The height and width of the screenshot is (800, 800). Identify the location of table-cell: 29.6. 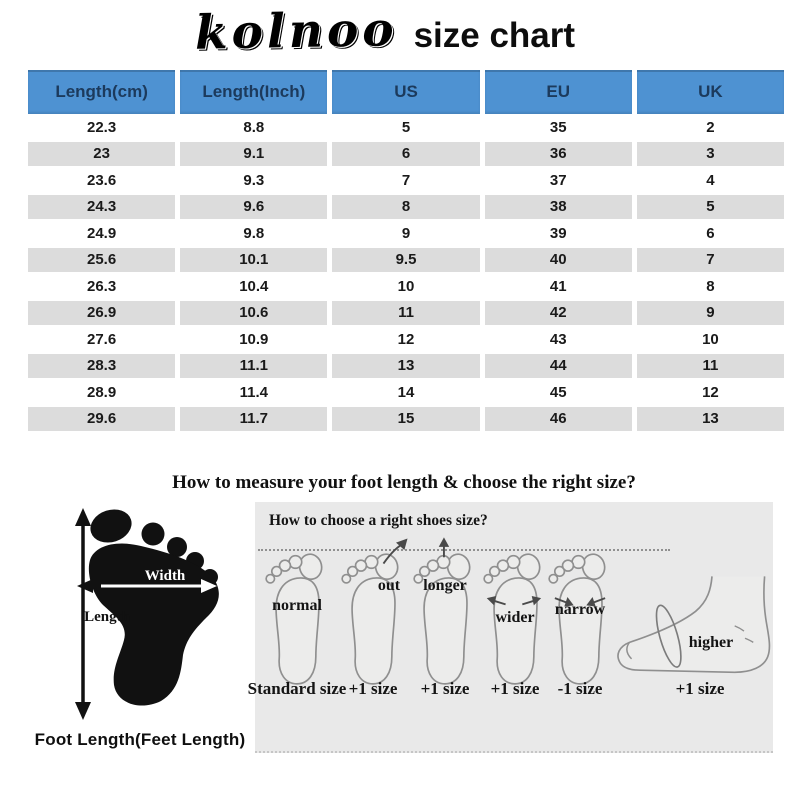
(102, 418).